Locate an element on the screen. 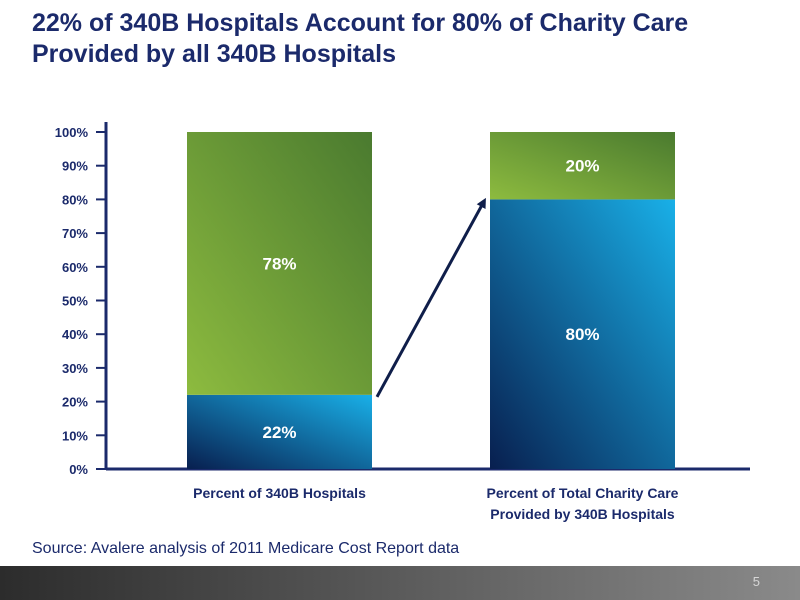 The height and width of the screenshot is (600, 800). y-tick-label: 90% is located at coordinates (75, 166).